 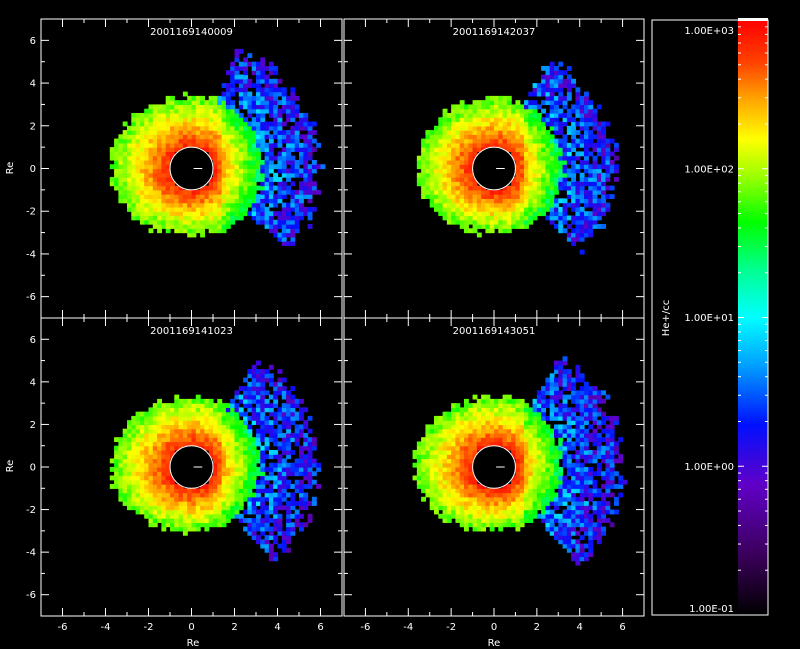 I want to click on x-axis-label-right: Re, so click(x=494, y=643).